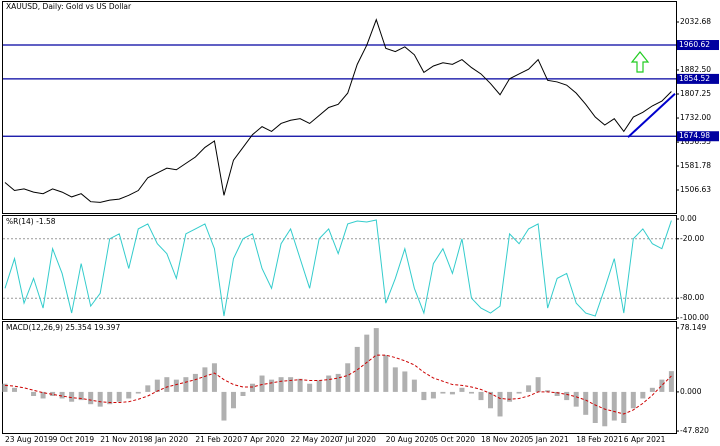  I want to click on y-tick-label: 1656.55, so click(695, 141).